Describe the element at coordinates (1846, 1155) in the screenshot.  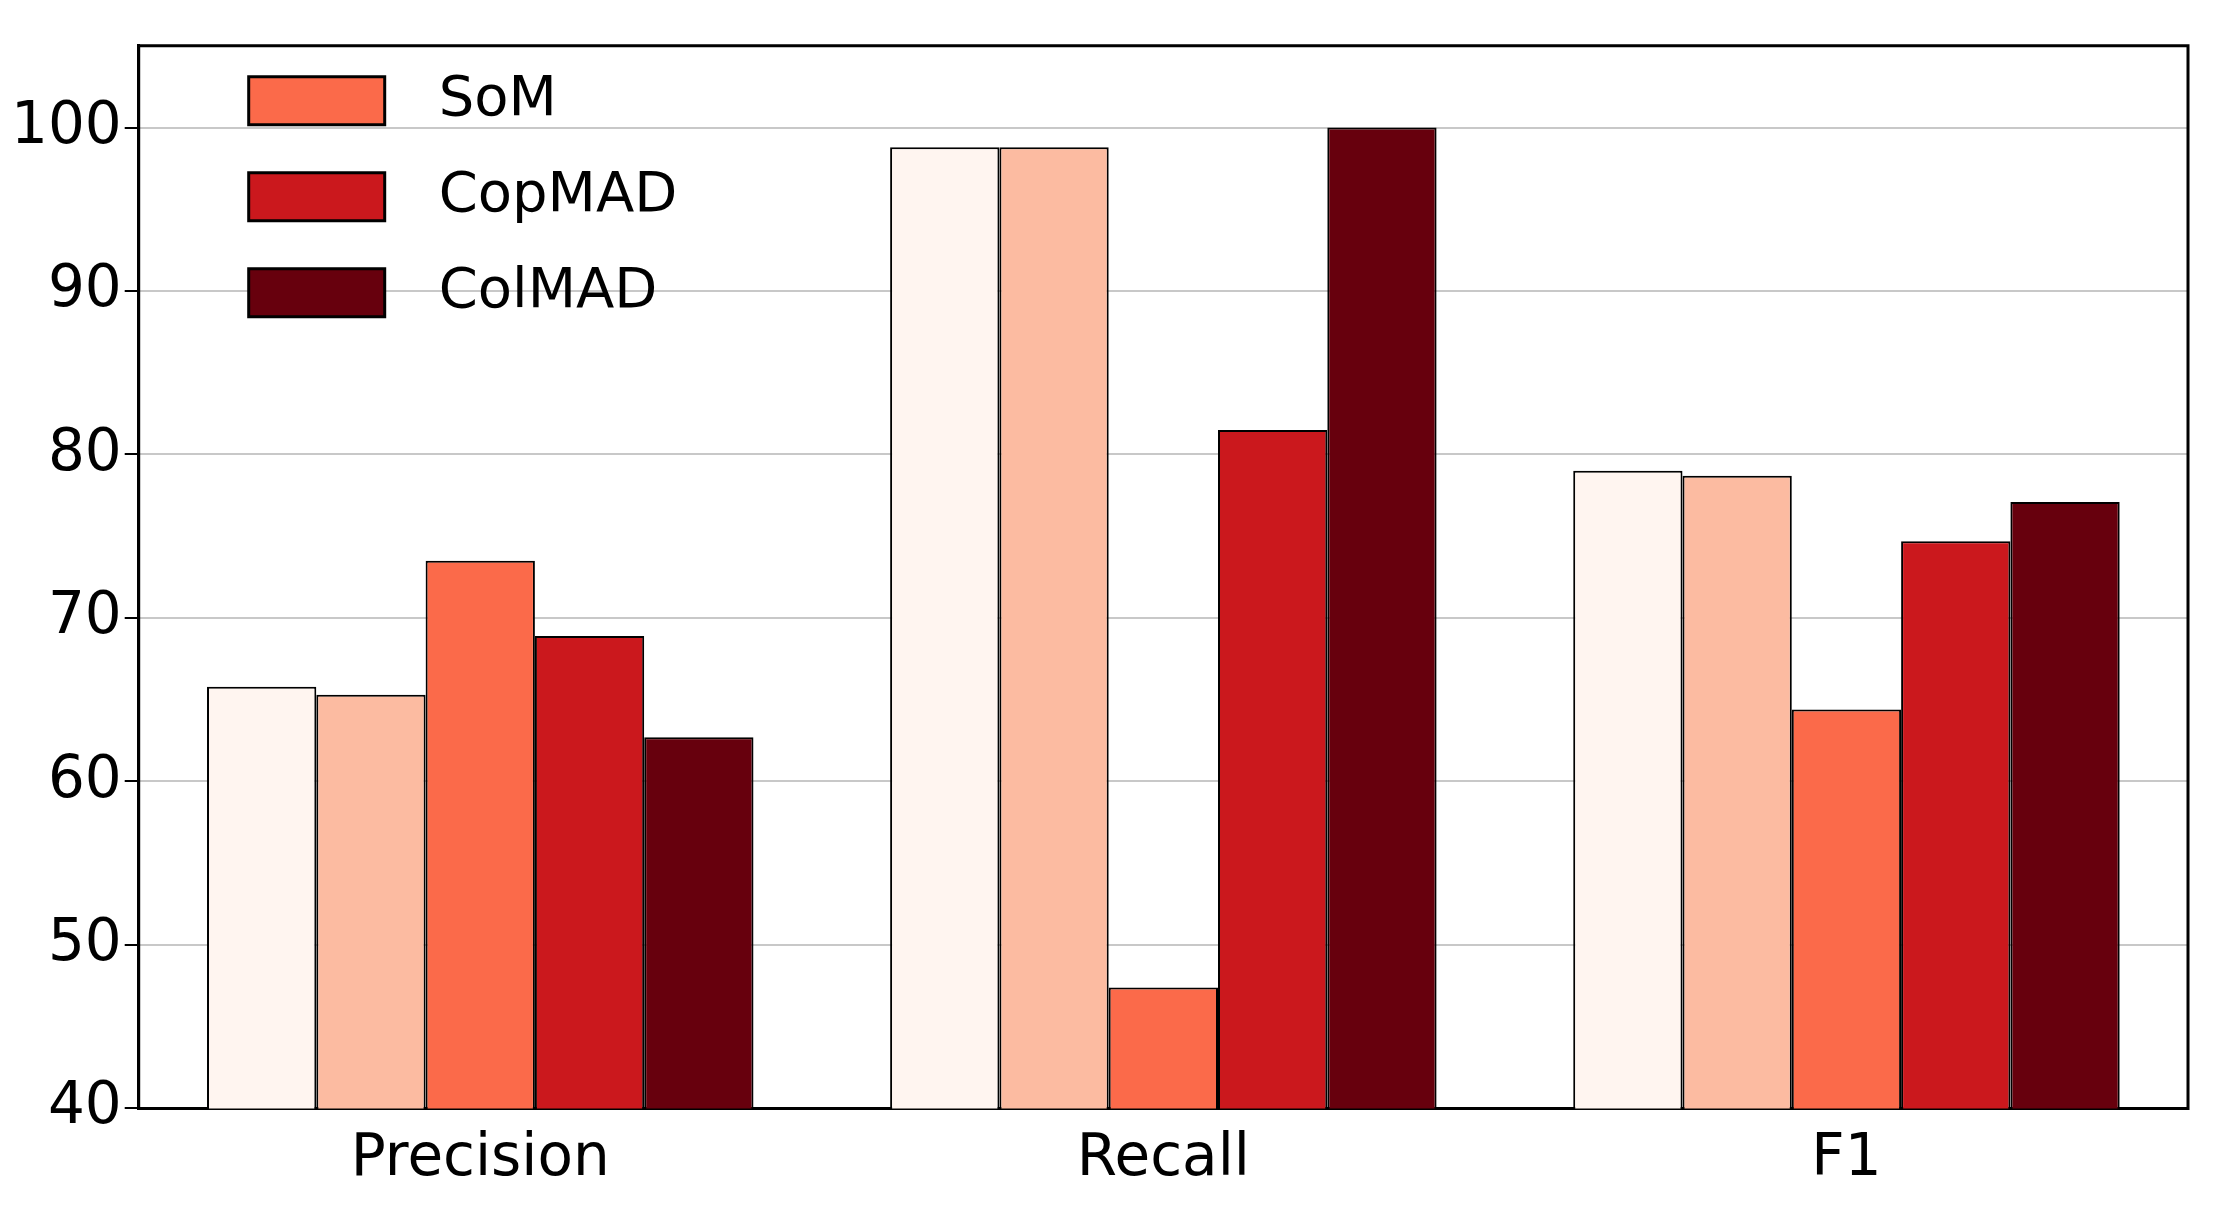
I see `x-tick-label: F1` at that location.